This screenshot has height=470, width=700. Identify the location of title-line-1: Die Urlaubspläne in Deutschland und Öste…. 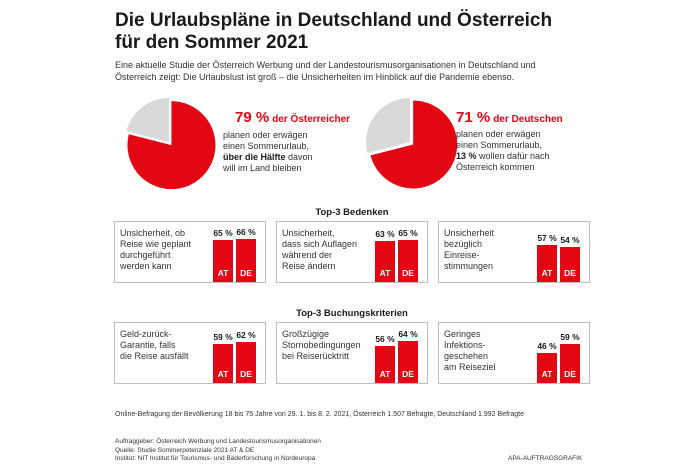
(334, 20).